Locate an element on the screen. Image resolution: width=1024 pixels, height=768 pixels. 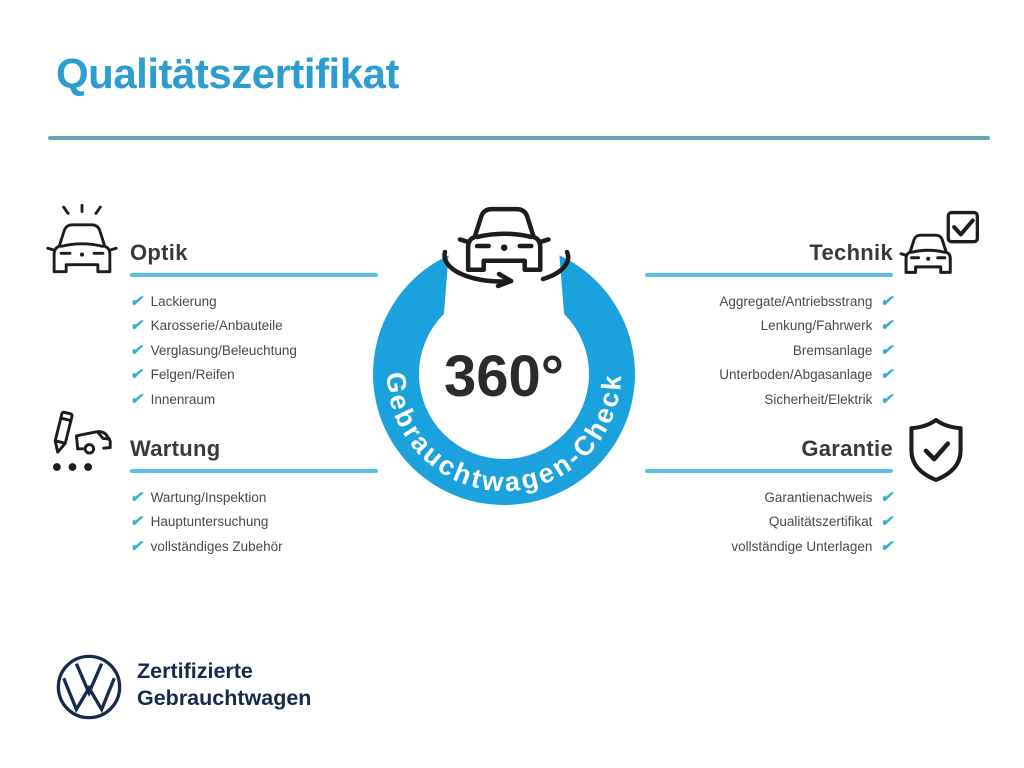
list-item: Lenkung/Fahrwerk ✔ is located at coordinates (769, 326).